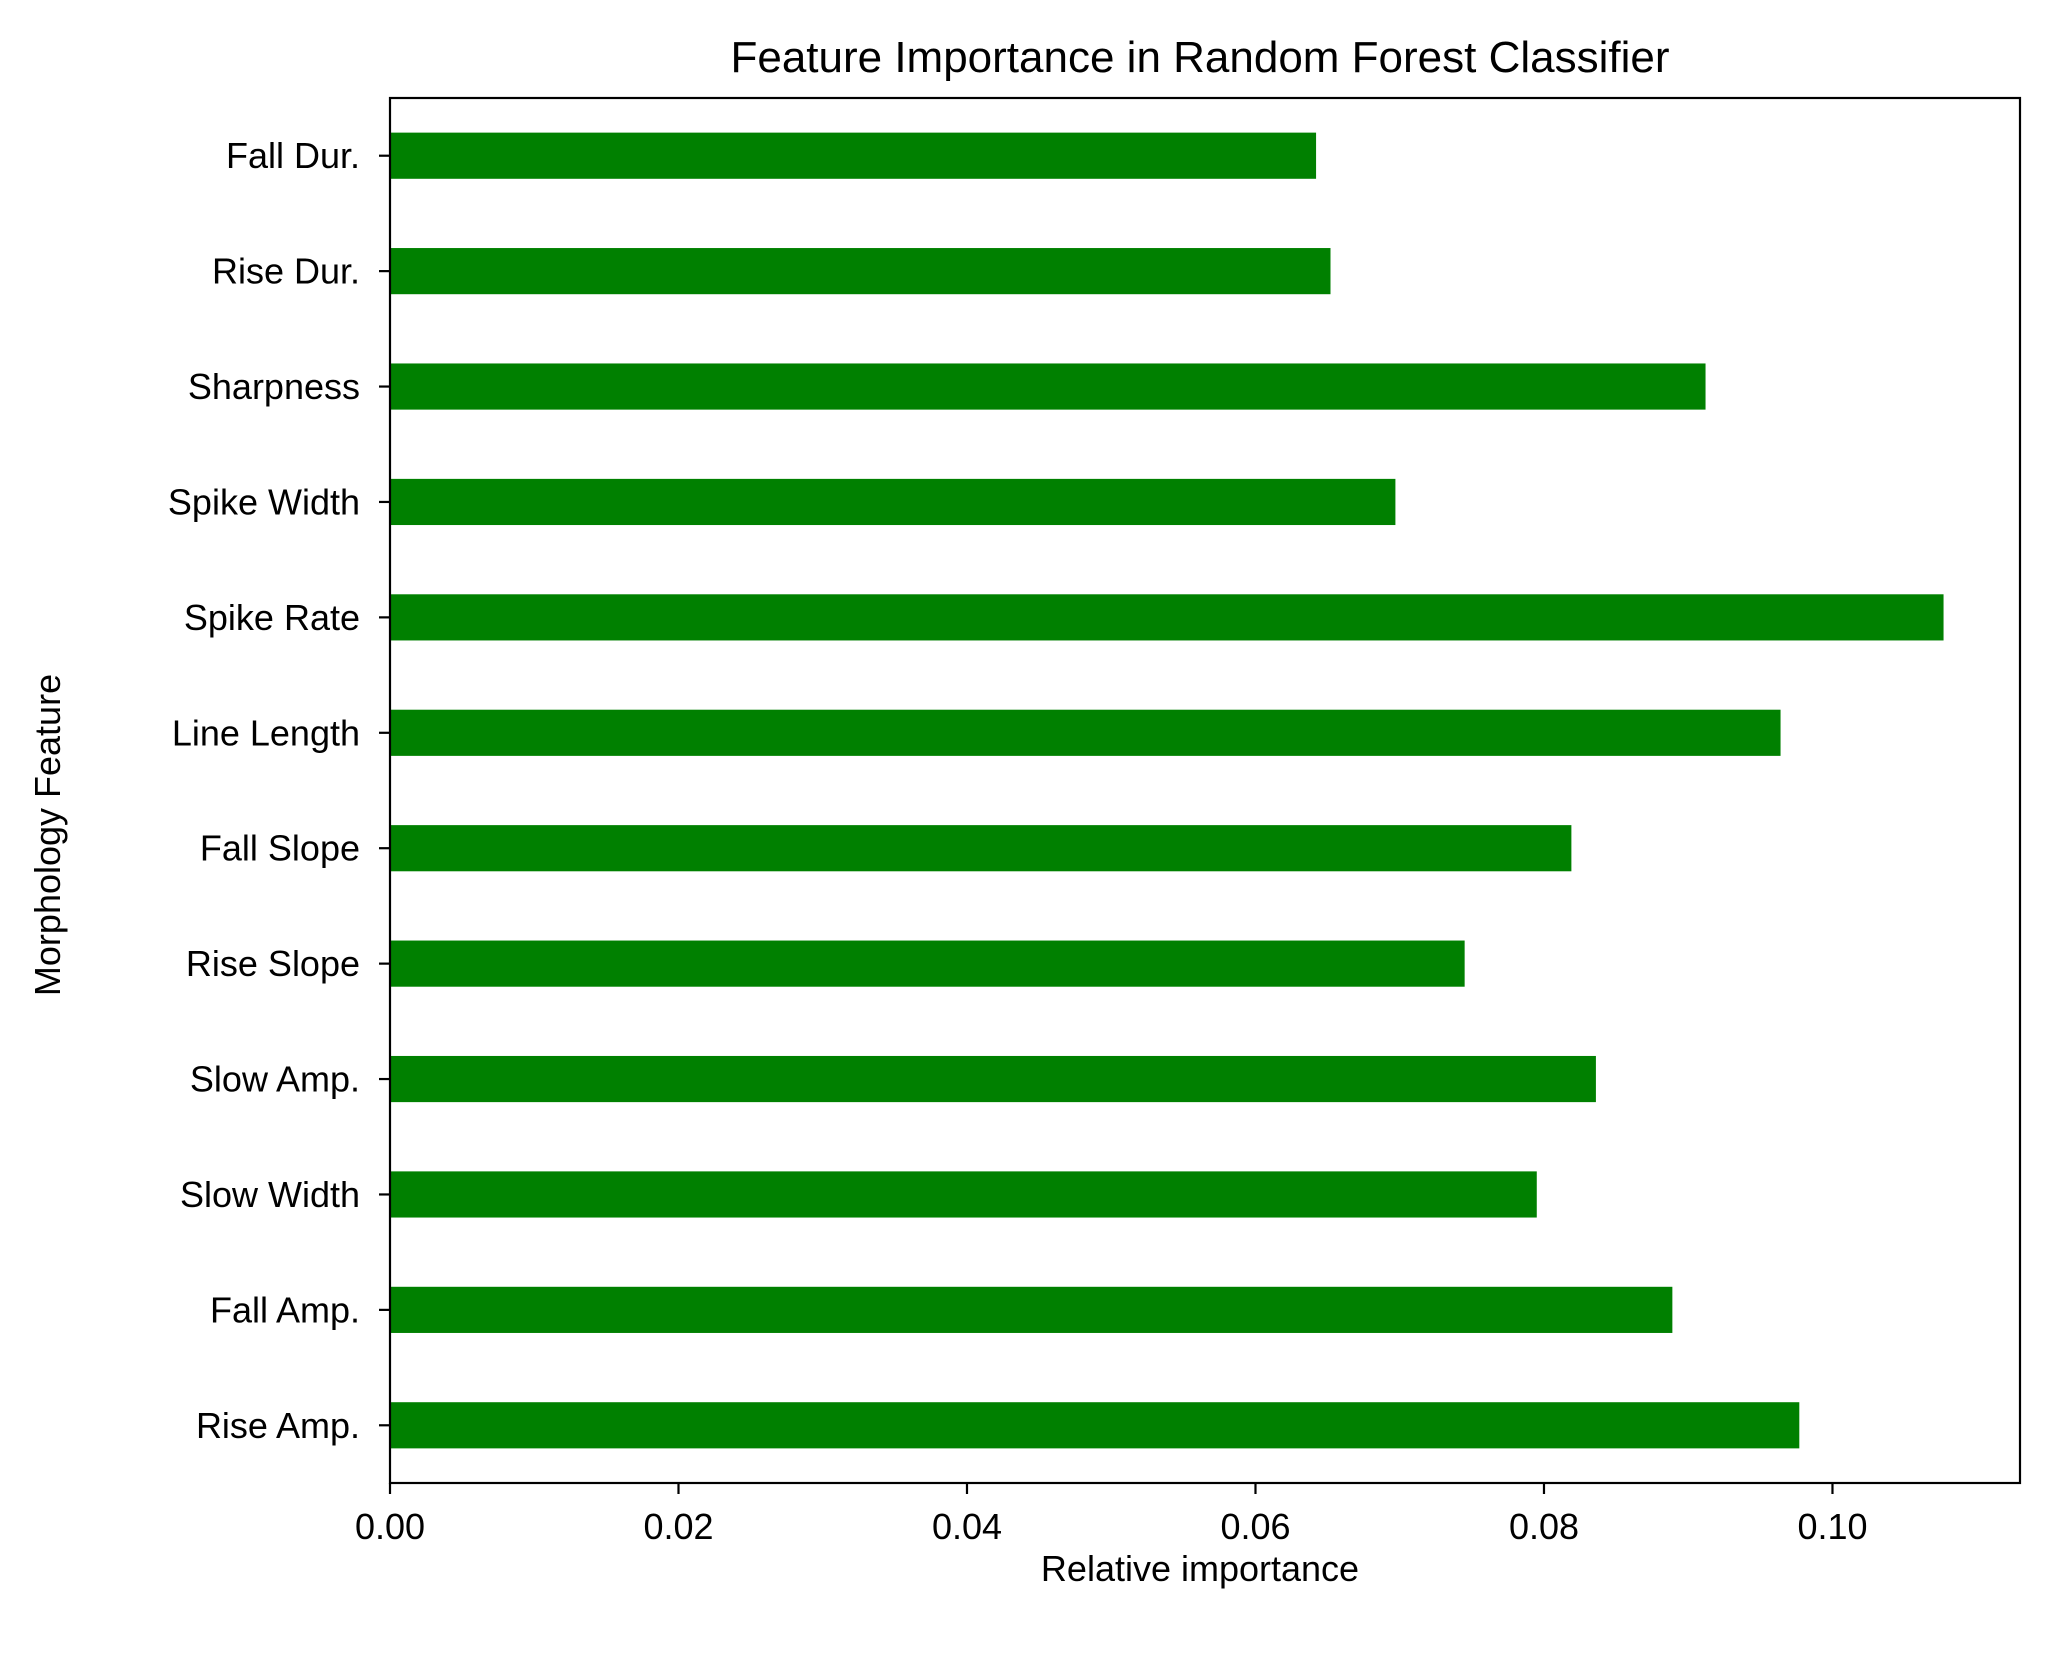 This screenshot has height=1657, width=2046. What do you see at coordinates (285, 1309) in the screenshot?
I see `y-tick-label: Fall Amp.` at bounding box center [285, 1309].